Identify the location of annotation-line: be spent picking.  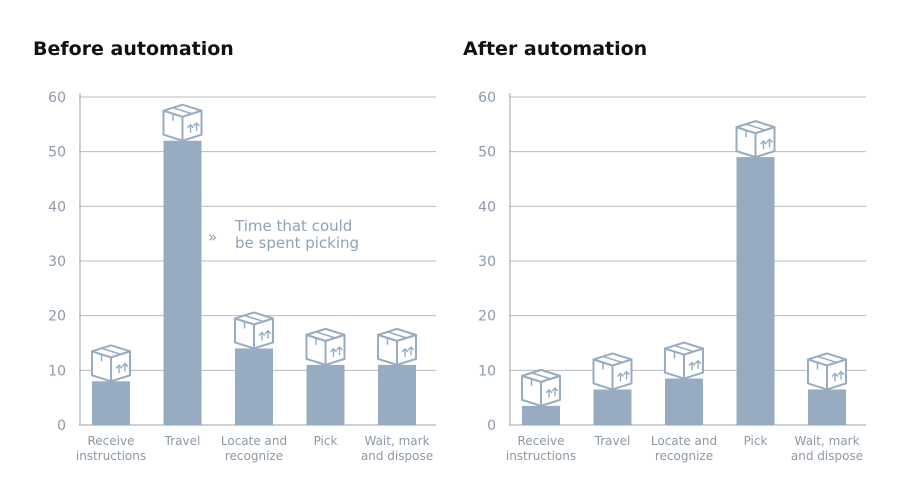
(297, 243).